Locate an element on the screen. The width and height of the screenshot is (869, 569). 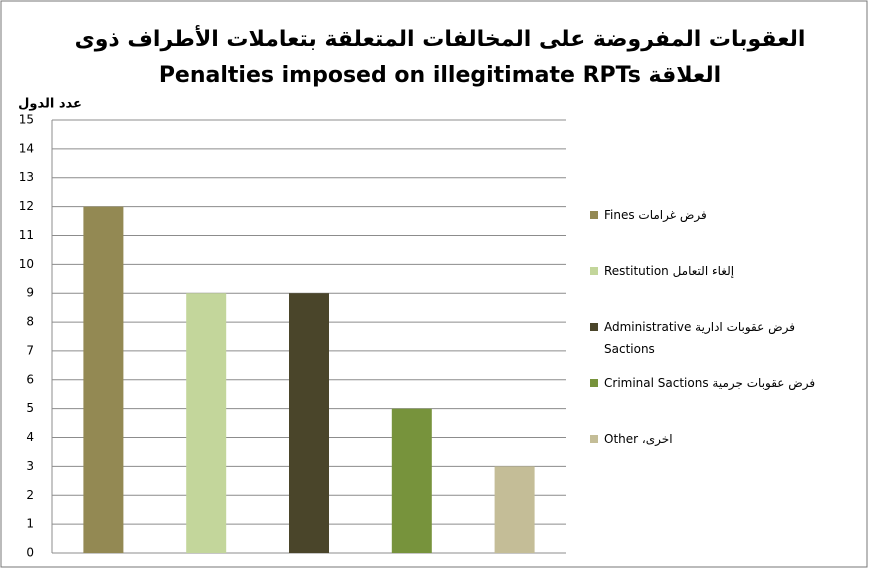
y-tick-label: 7 is located at coordinates (30, 350).